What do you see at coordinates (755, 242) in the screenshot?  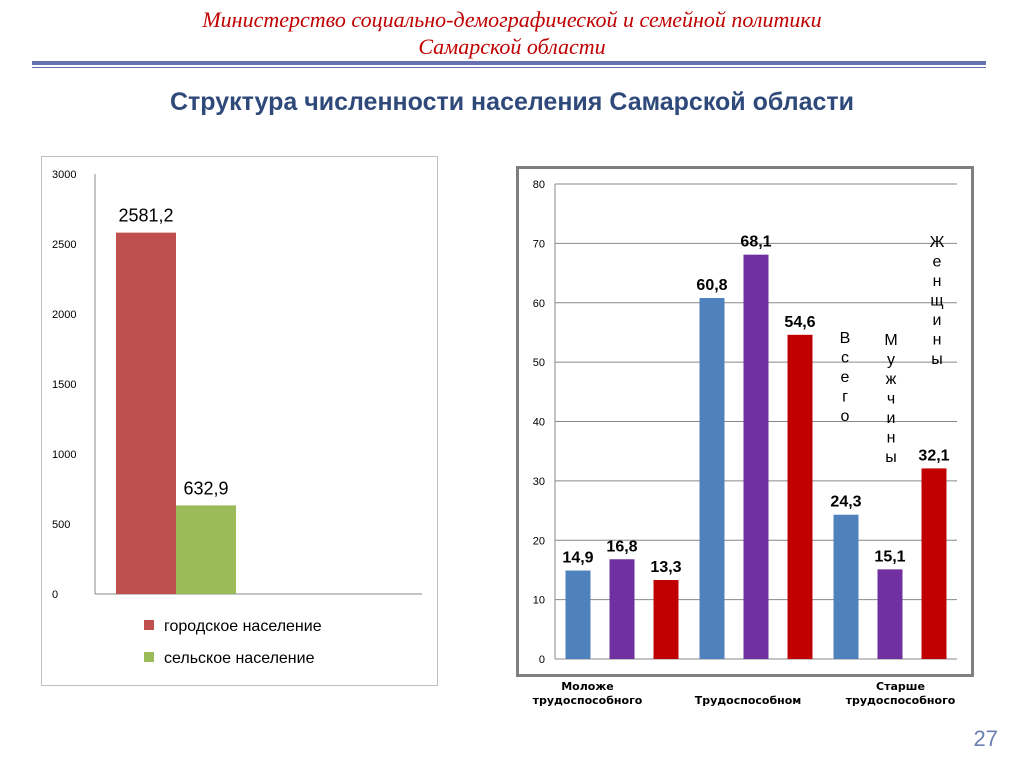 I see `data-label: 68,1` at bounding box center [755, 242].